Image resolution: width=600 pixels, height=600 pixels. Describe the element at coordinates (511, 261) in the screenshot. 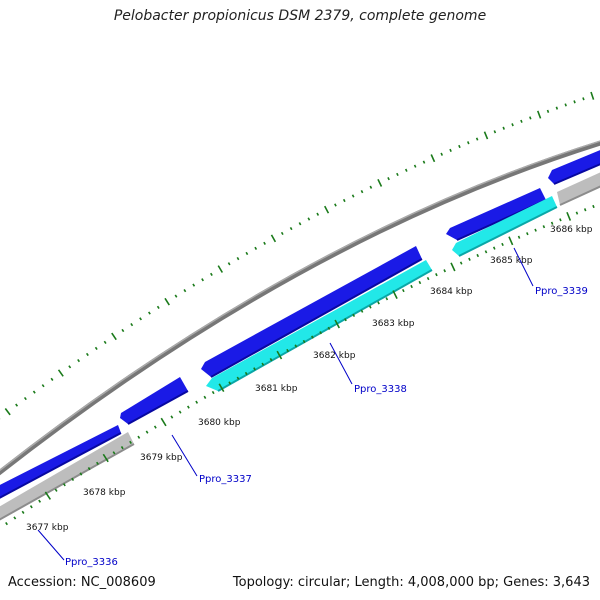

I see `tick-label: 3685 kbp` at that location.